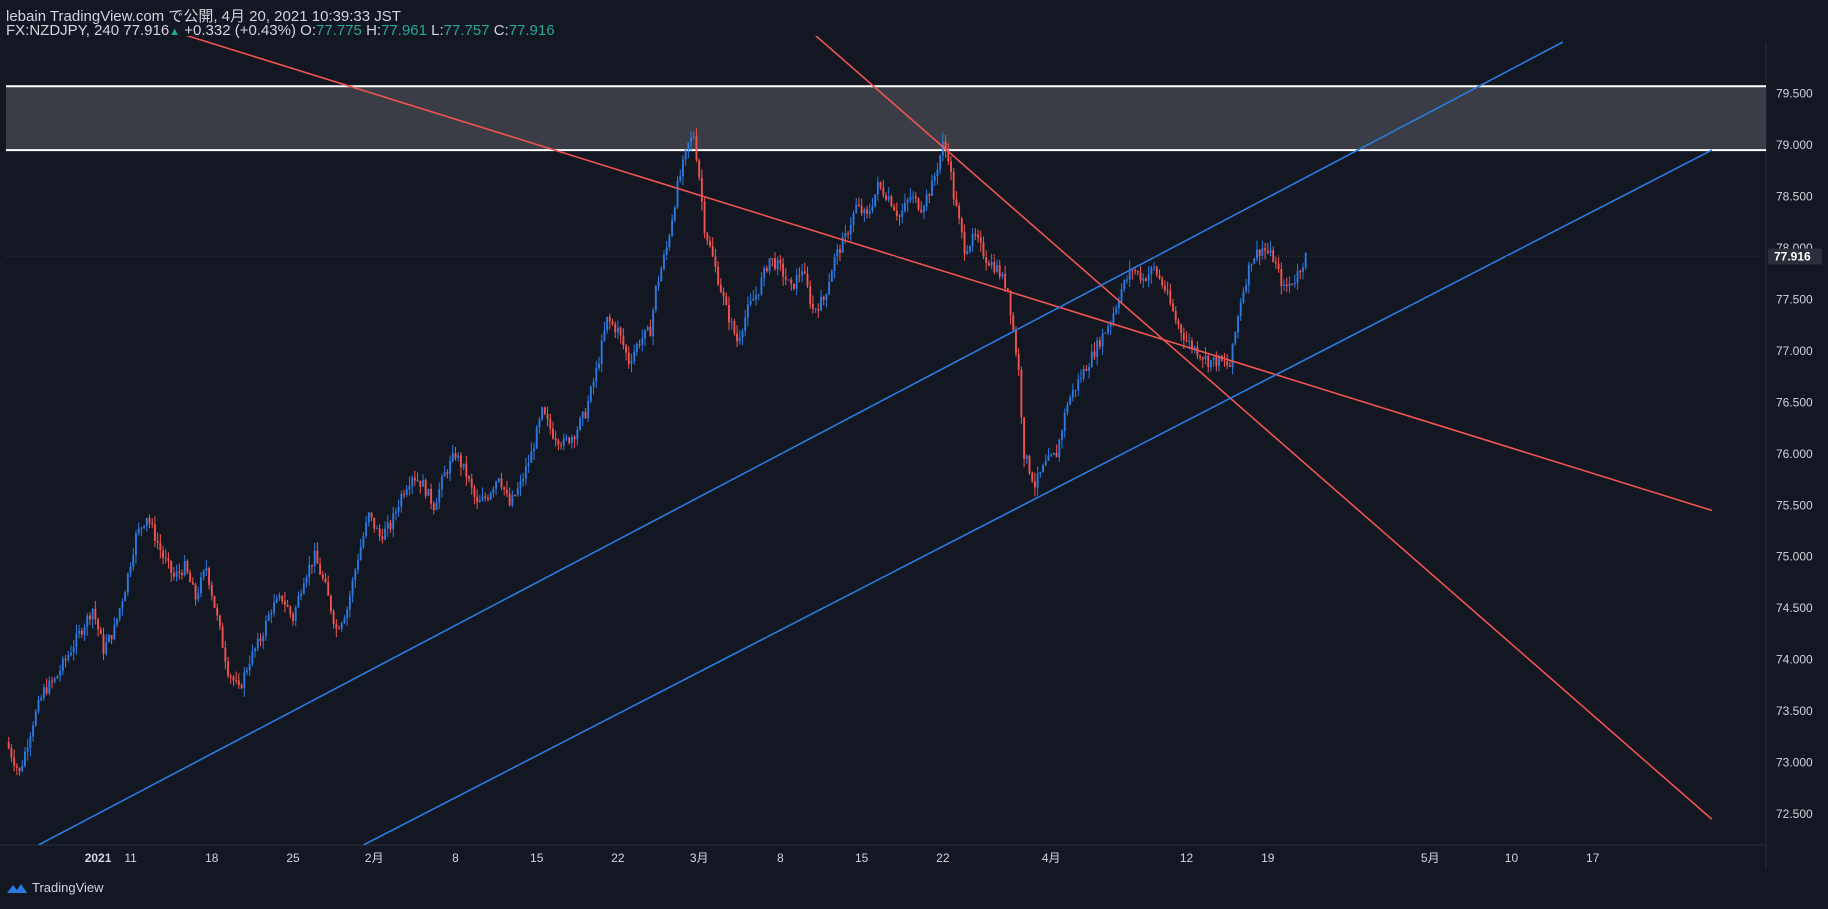 Image resolution: width=1828 pixels, height=909 pixels. I want to click on time-tick-label: 17, so click(1593, 858).